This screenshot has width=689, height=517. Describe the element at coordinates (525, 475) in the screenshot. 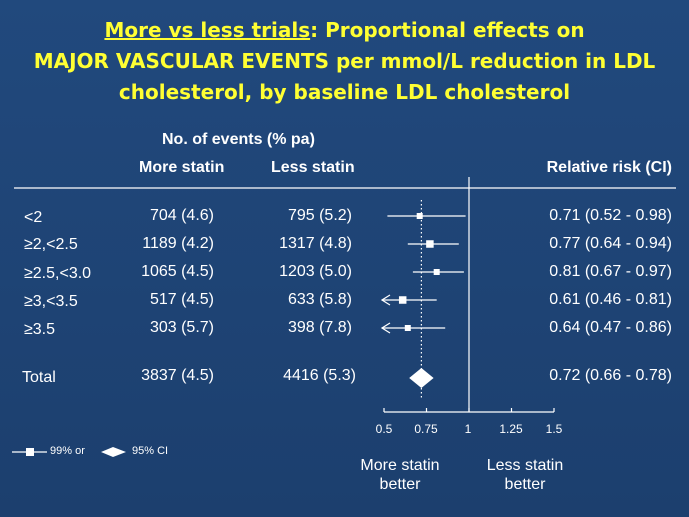

I see `less-statin-better-label: Less statin better` at that location.